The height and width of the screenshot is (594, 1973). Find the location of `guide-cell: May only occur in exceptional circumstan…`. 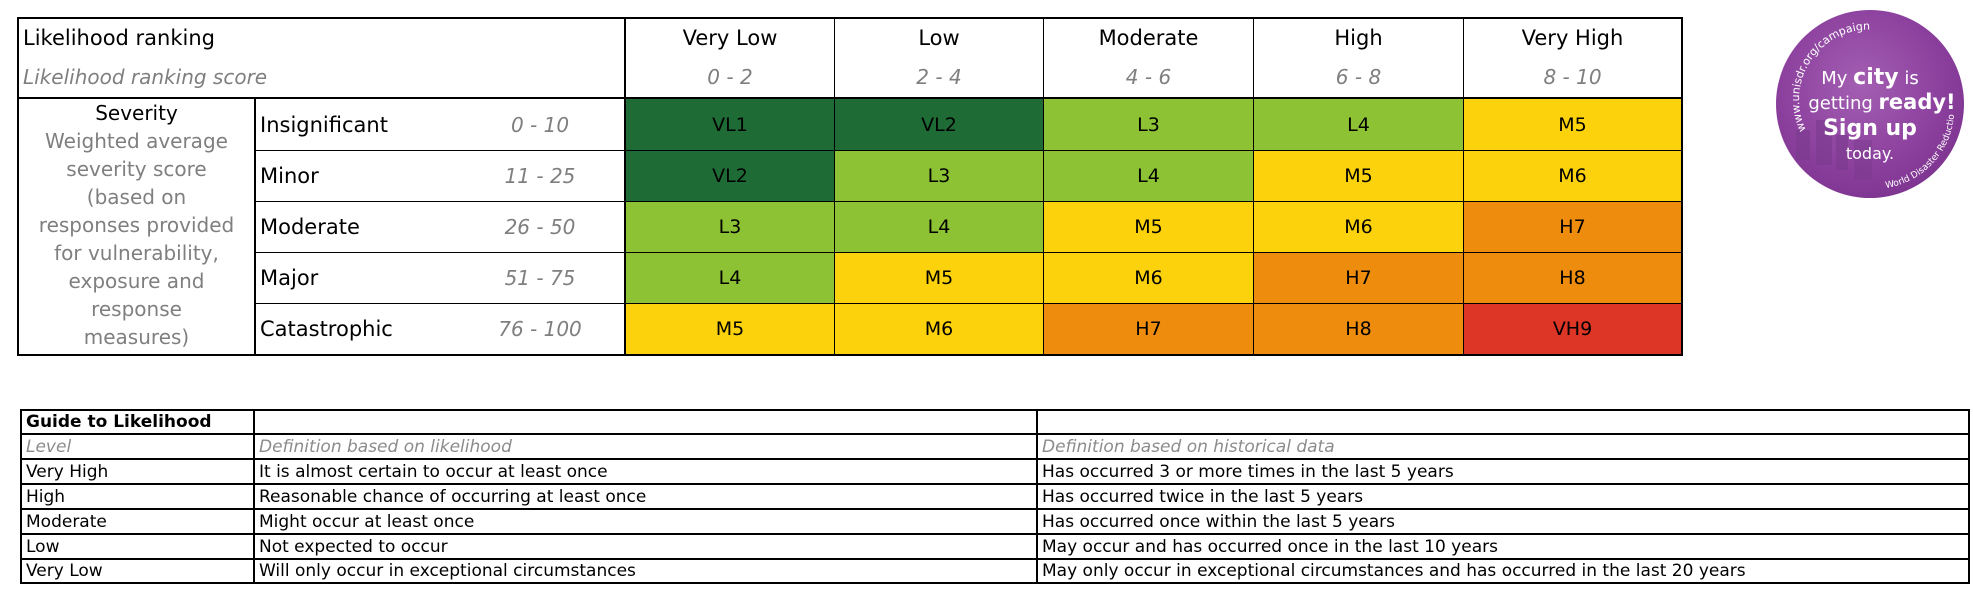

guide-cell: May only occur in exceptional circumstan… is located at coordinates (1503, 571).